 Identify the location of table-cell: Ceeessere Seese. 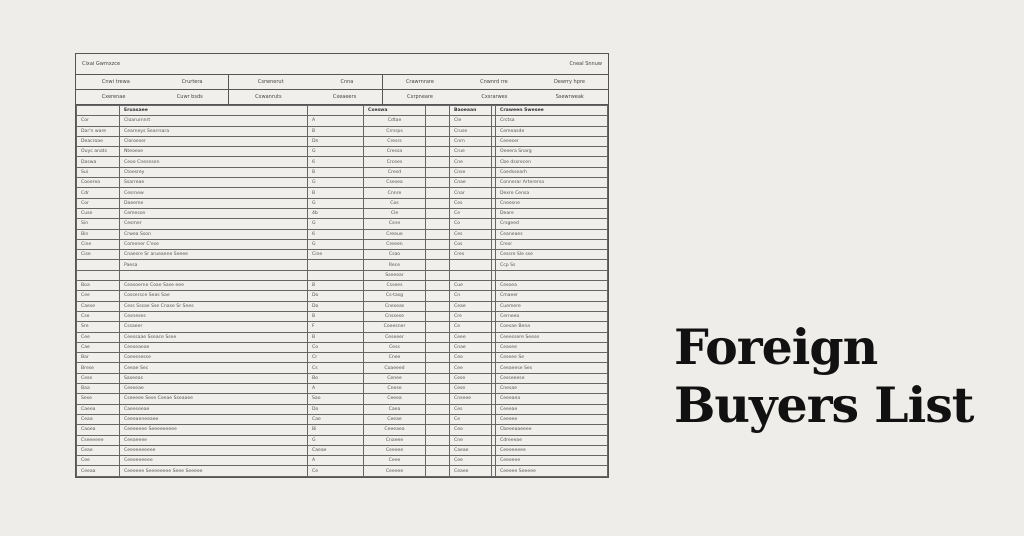
(551, 337).